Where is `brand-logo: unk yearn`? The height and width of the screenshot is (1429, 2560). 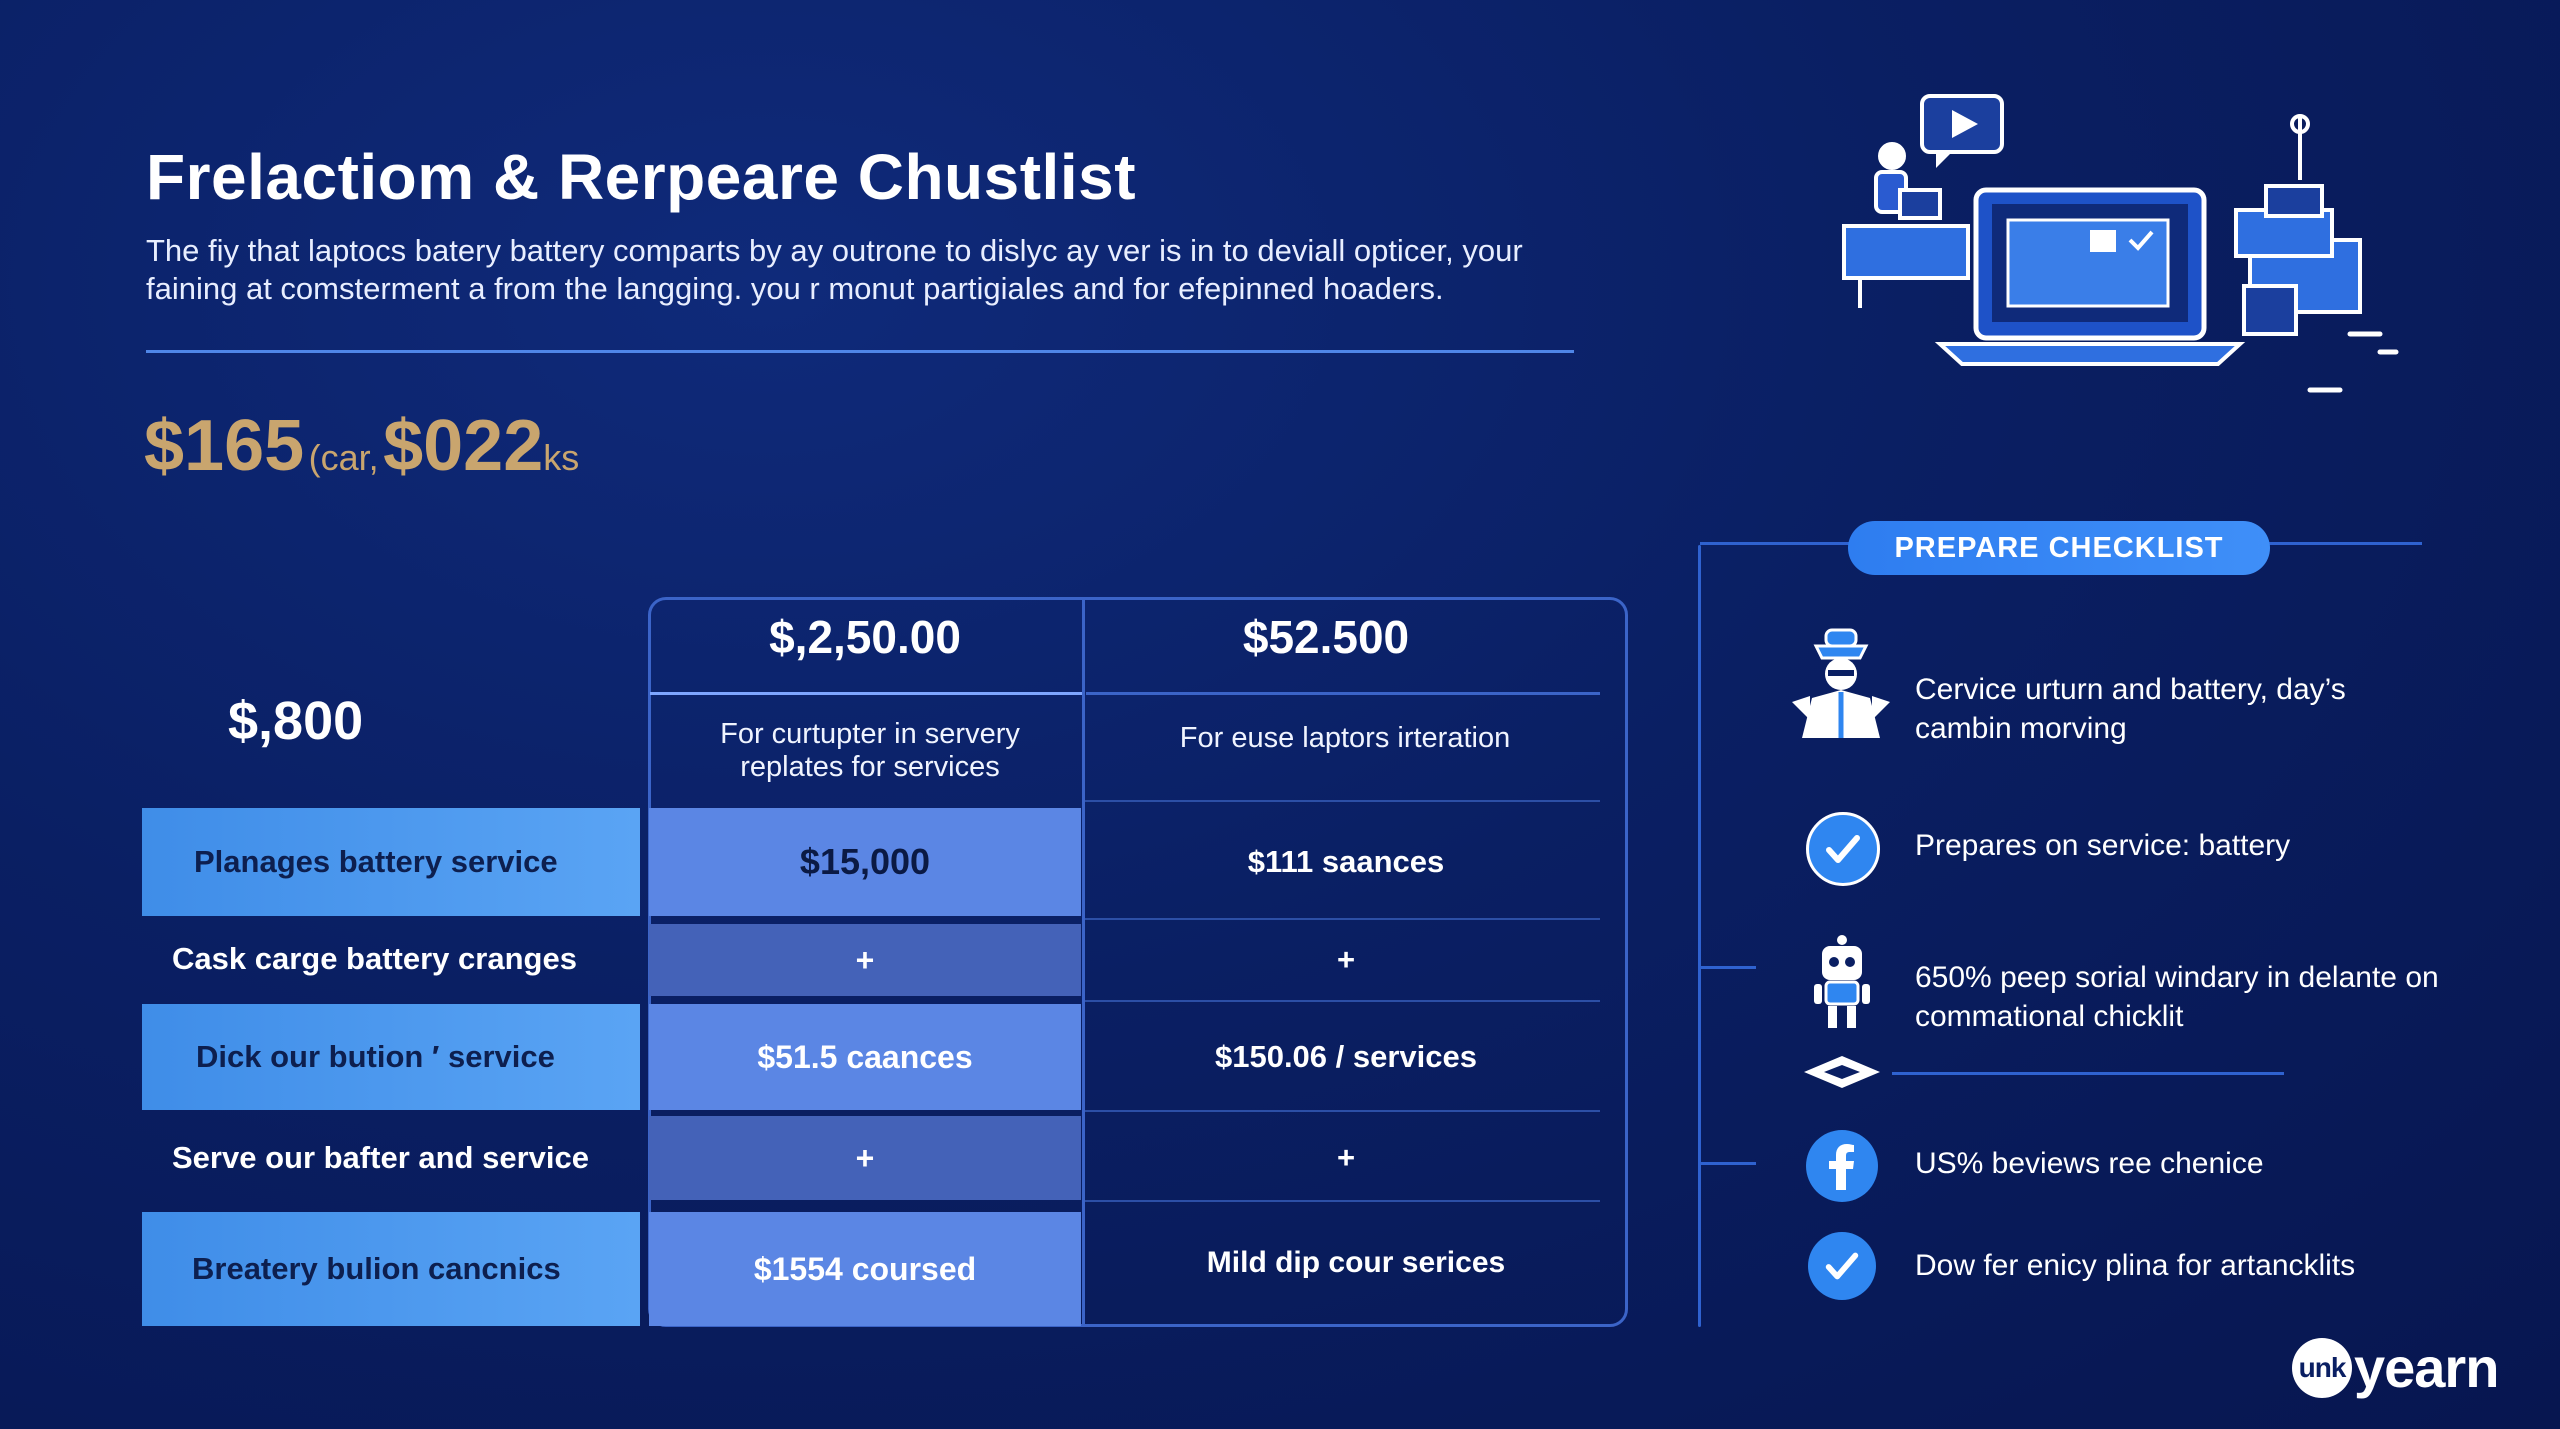
brand-logo: unk yearn is located at coordinates (2395, 1367).